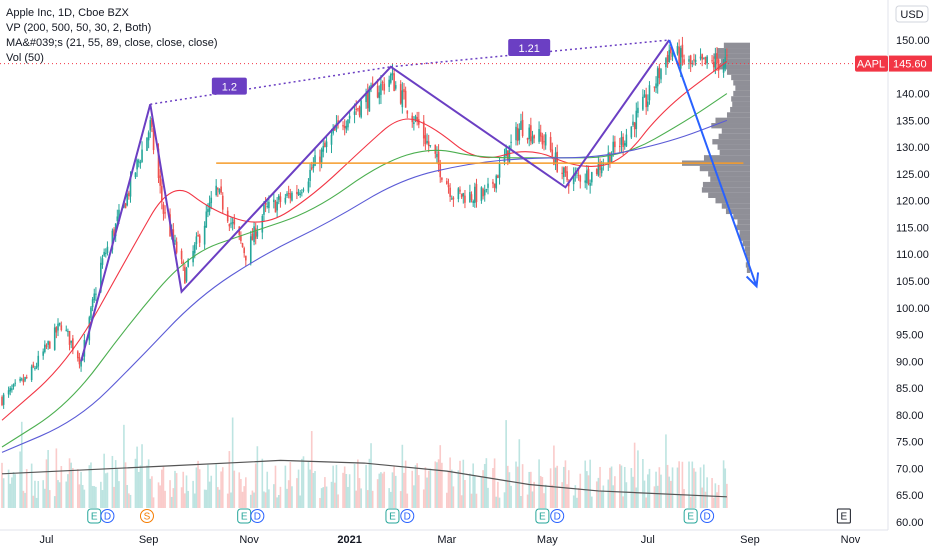 Image resolution: width=932 pixels, height=550 pixels. Describe the element at coordinates (911, 15) in the screenshot. I see `currency-label: USD` at that location.